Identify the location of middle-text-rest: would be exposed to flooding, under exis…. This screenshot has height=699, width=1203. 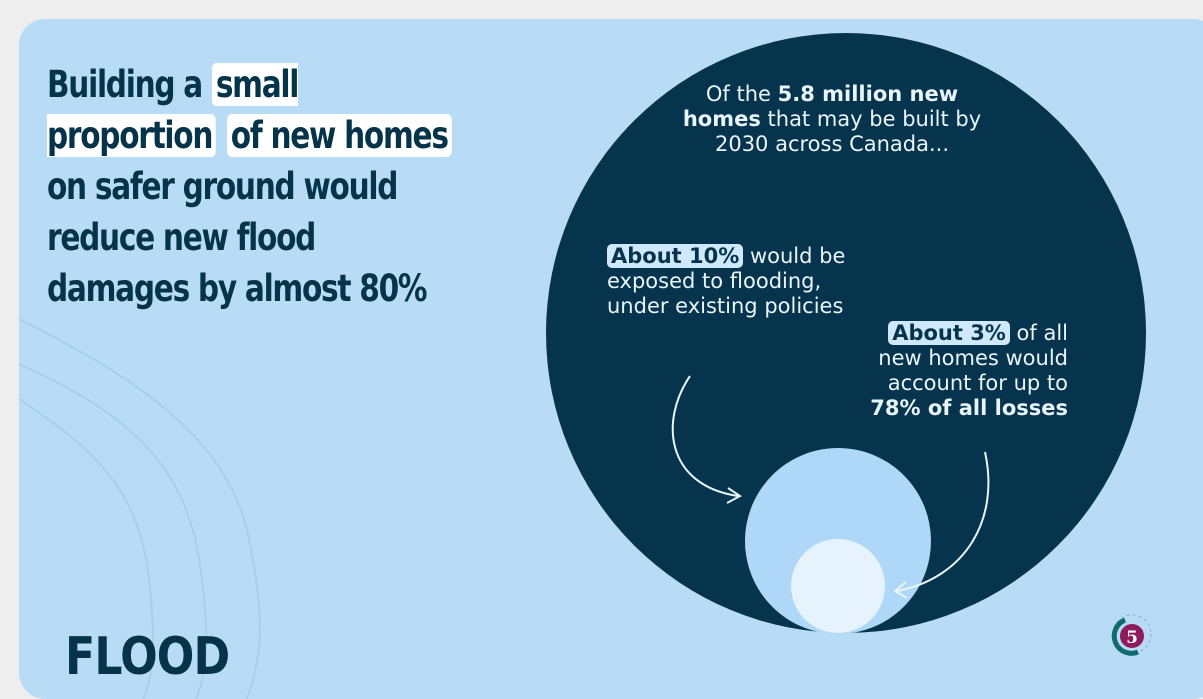
(726, 281).